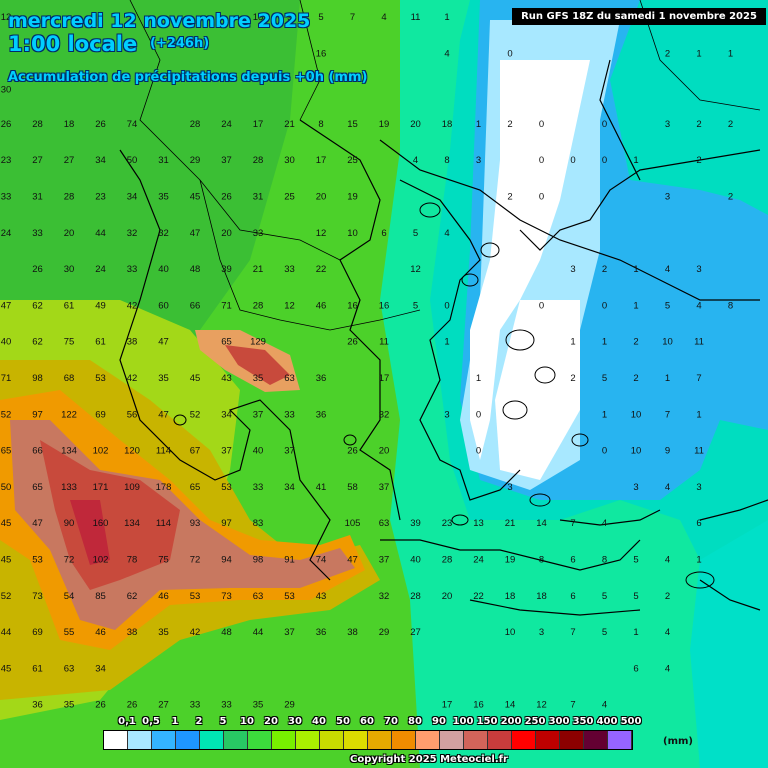  I want to click on legend-label: 350, so click(583, 721).